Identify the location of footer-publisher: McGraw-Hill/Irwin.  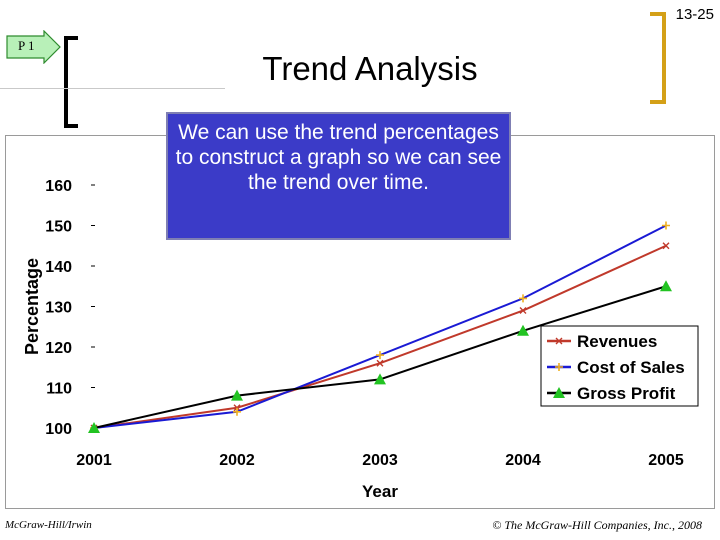
(48, 525).